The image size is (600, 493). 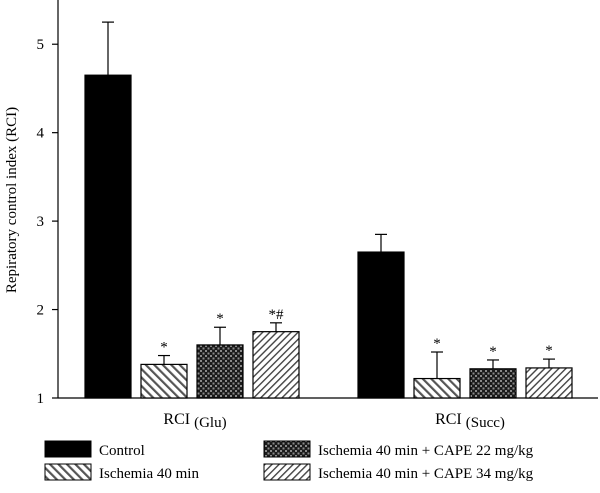 What do you see at coordinates (426, 474) in the screenshot?
I see `legend-label-cape-34: Ischemia 40 min + CAPE 34 mg/kg` at bounding box center [426, 474].